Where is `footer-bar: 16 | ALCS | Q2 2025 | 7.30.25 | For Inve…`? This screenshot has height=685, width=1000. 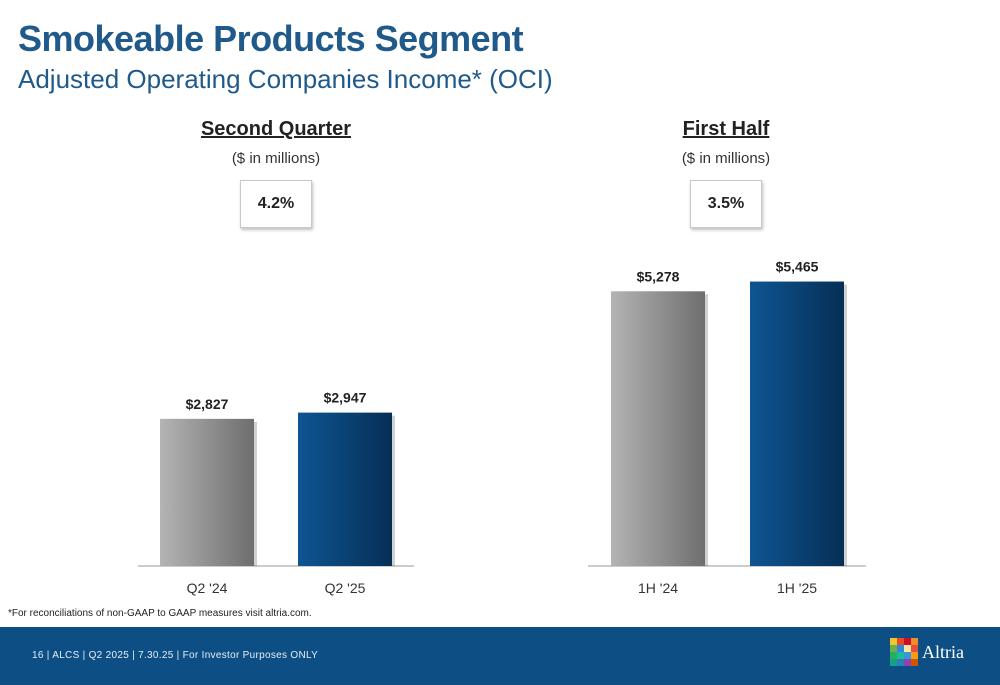
footer-bar: 16 | ALCS | Q2 2025 | 7.30.25 | For Inve… is located at coordinates (500, 656).